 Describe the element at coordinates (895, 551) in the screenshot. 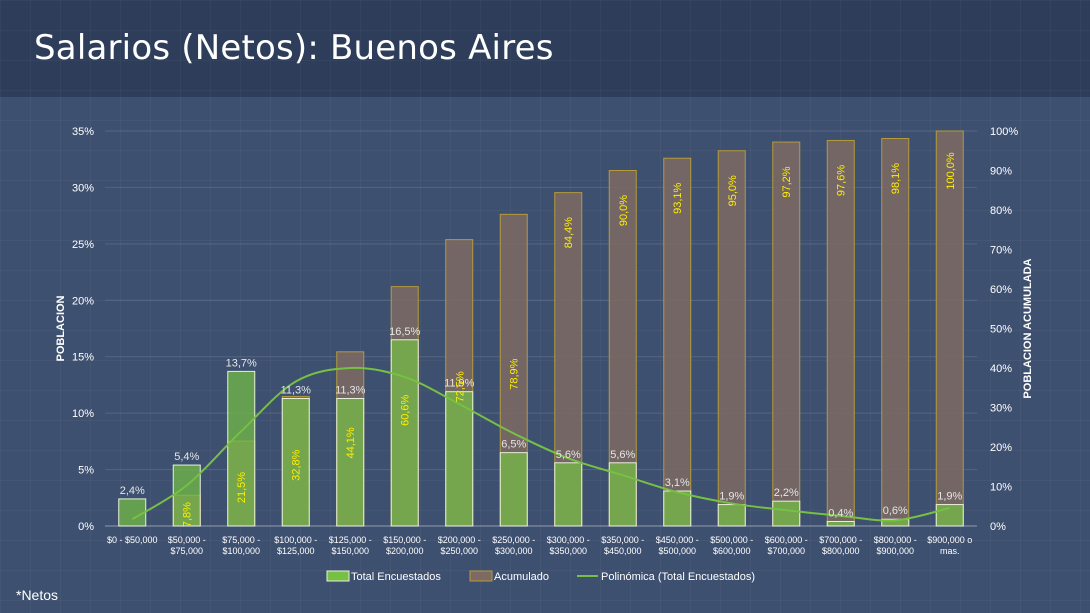

I see `x-tick-label: $900,000` at that location.